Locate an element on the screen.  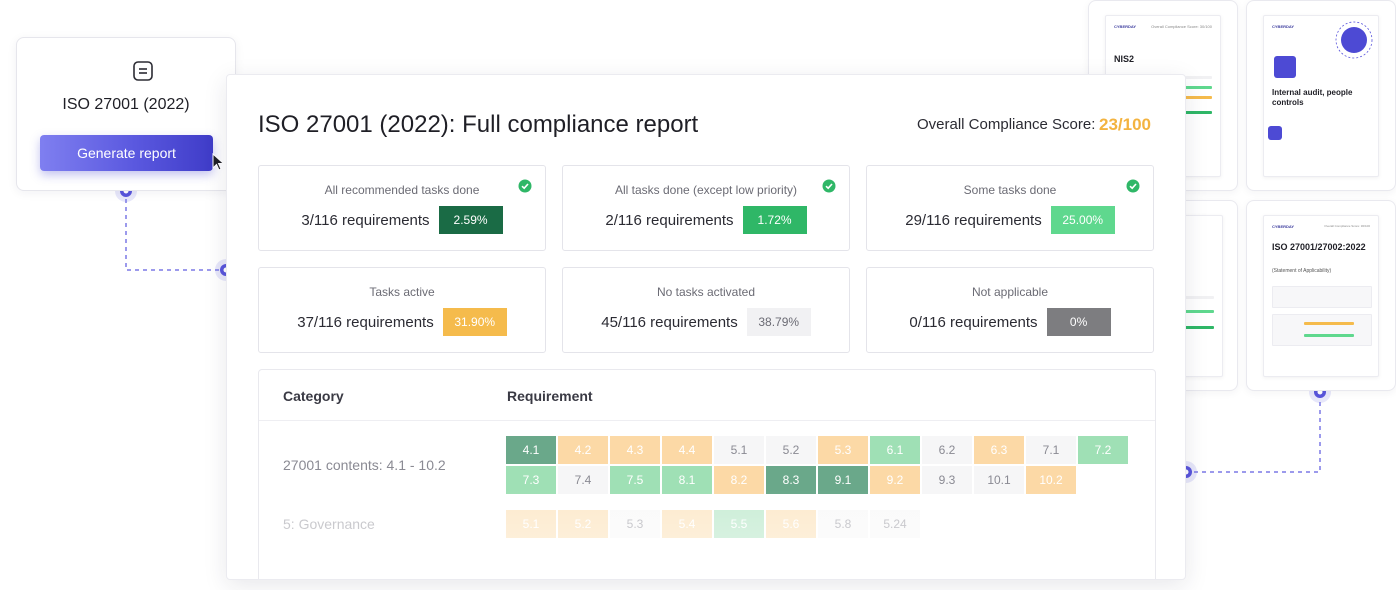
requirement-cell: 5.5 is located at coordinates (739, 524).